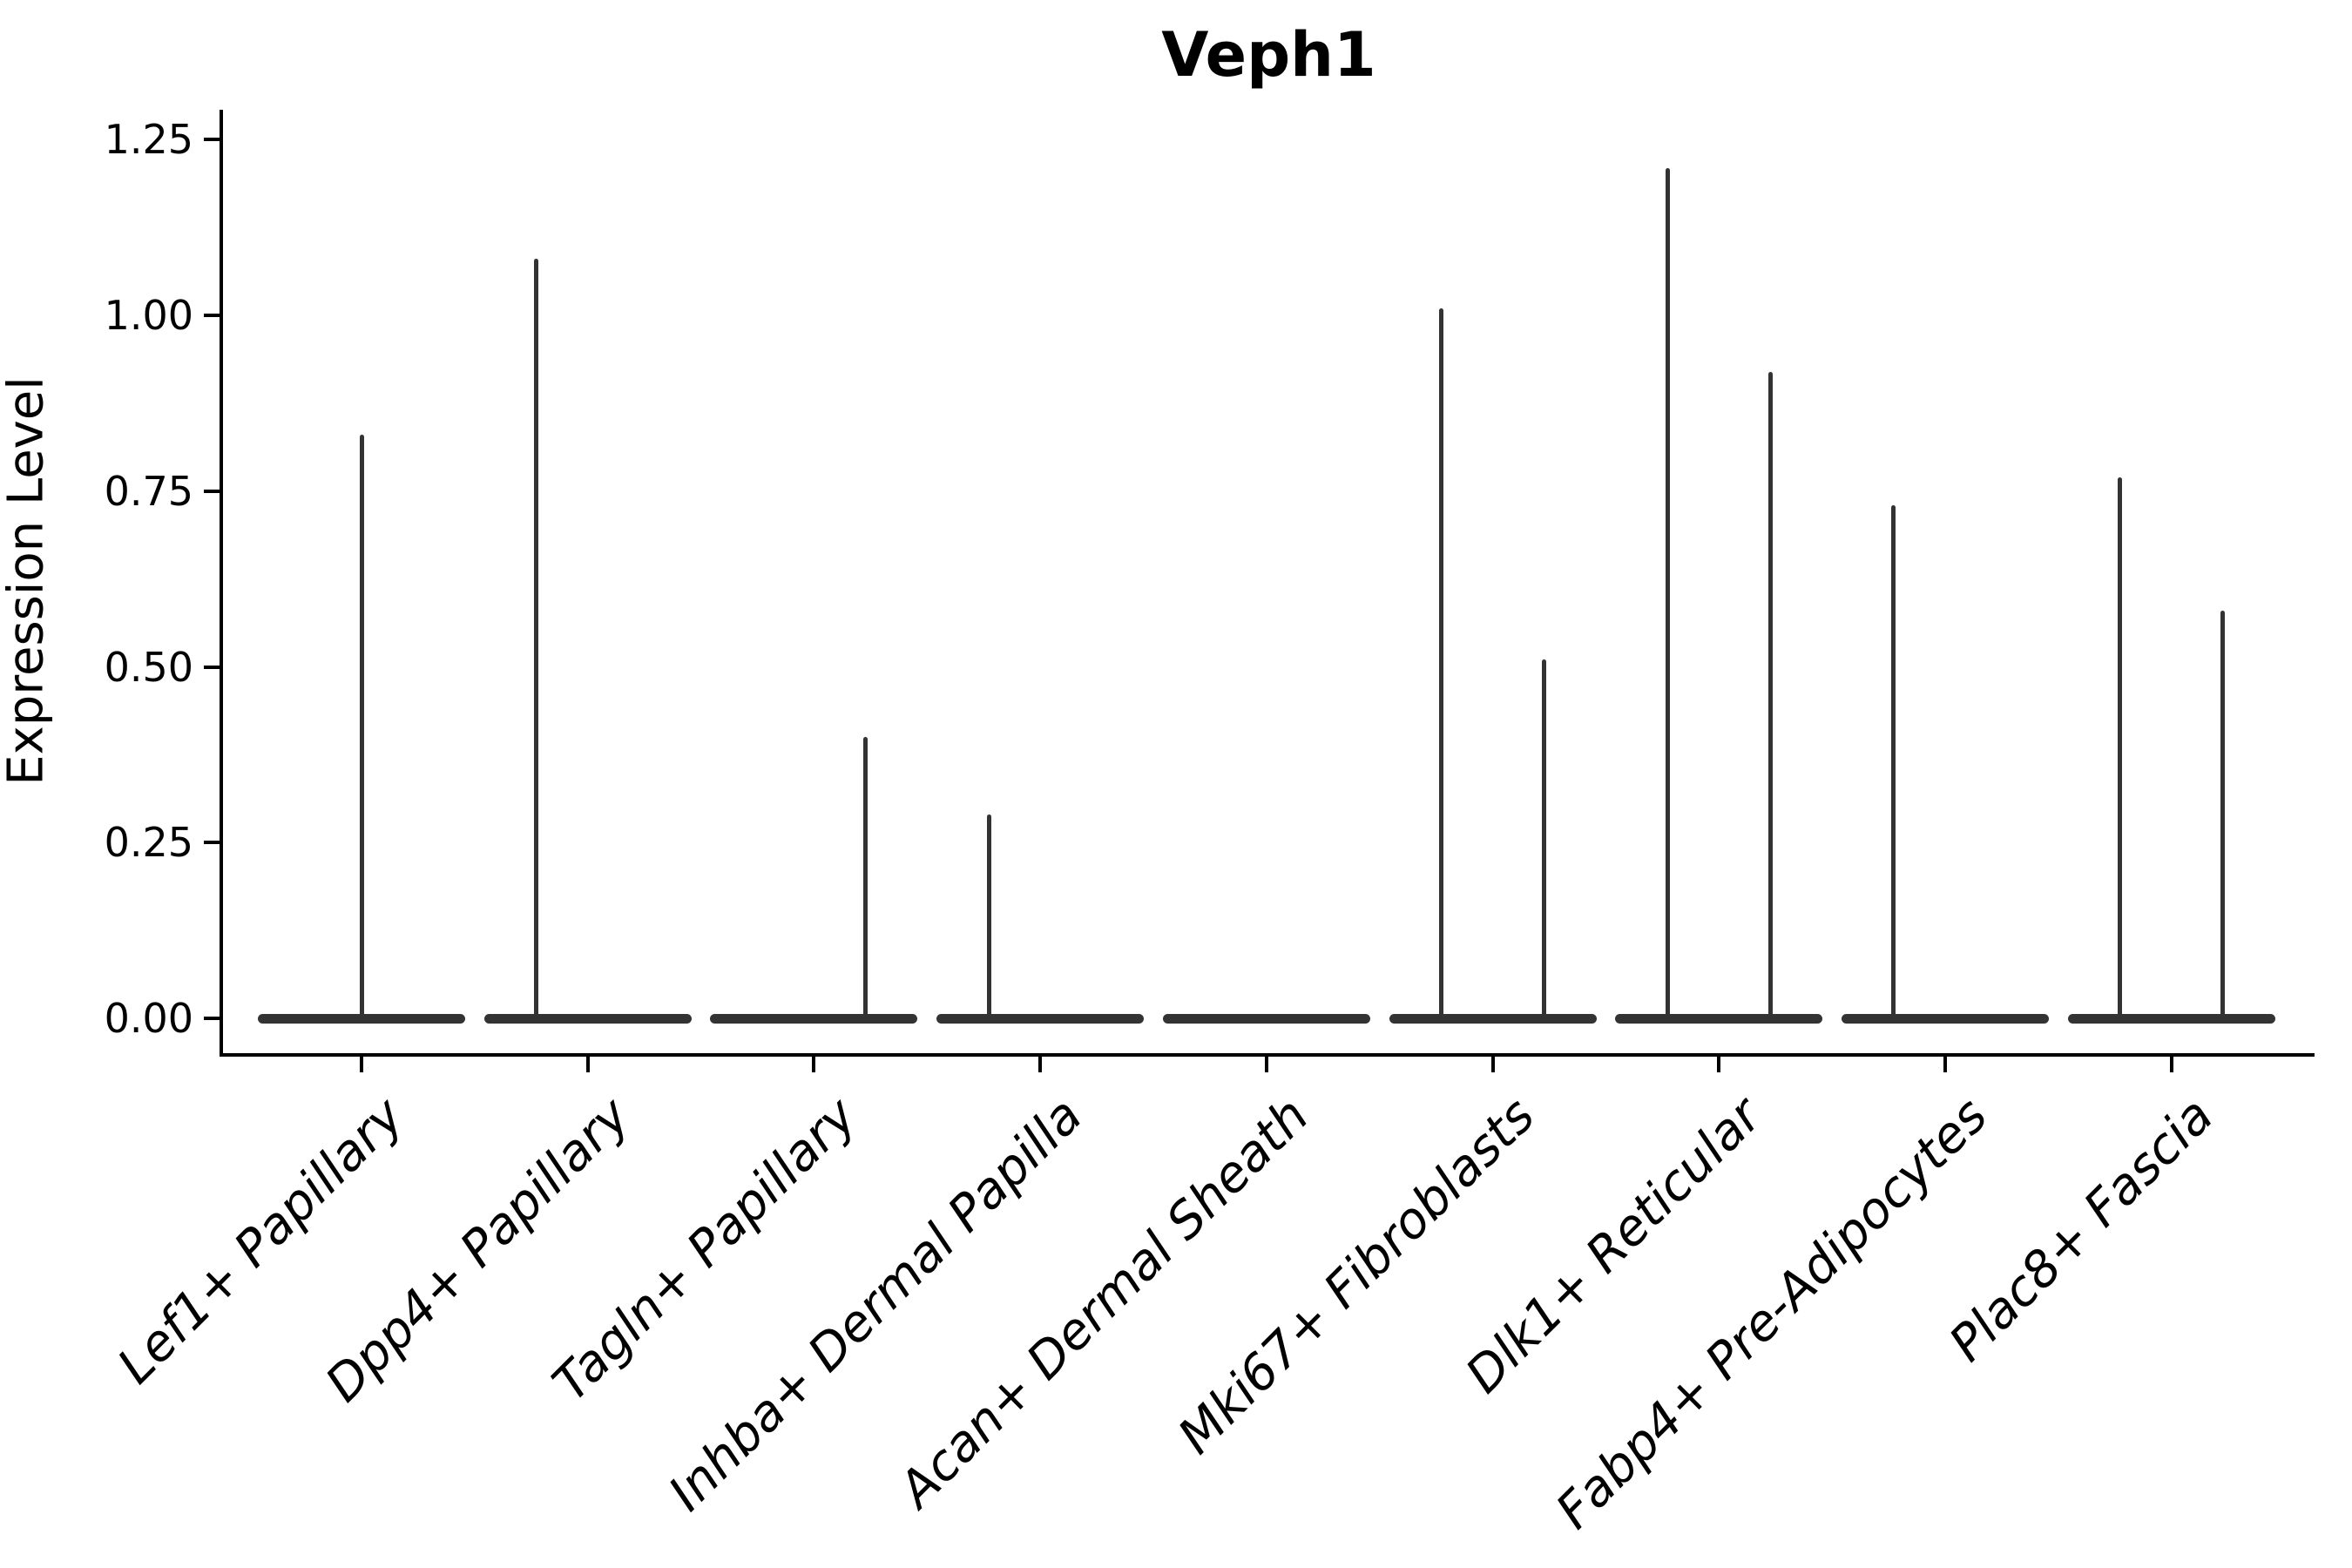  I want to click on x-tick-label: Inhba+ Dermal Papilla, so click(876, 1304).